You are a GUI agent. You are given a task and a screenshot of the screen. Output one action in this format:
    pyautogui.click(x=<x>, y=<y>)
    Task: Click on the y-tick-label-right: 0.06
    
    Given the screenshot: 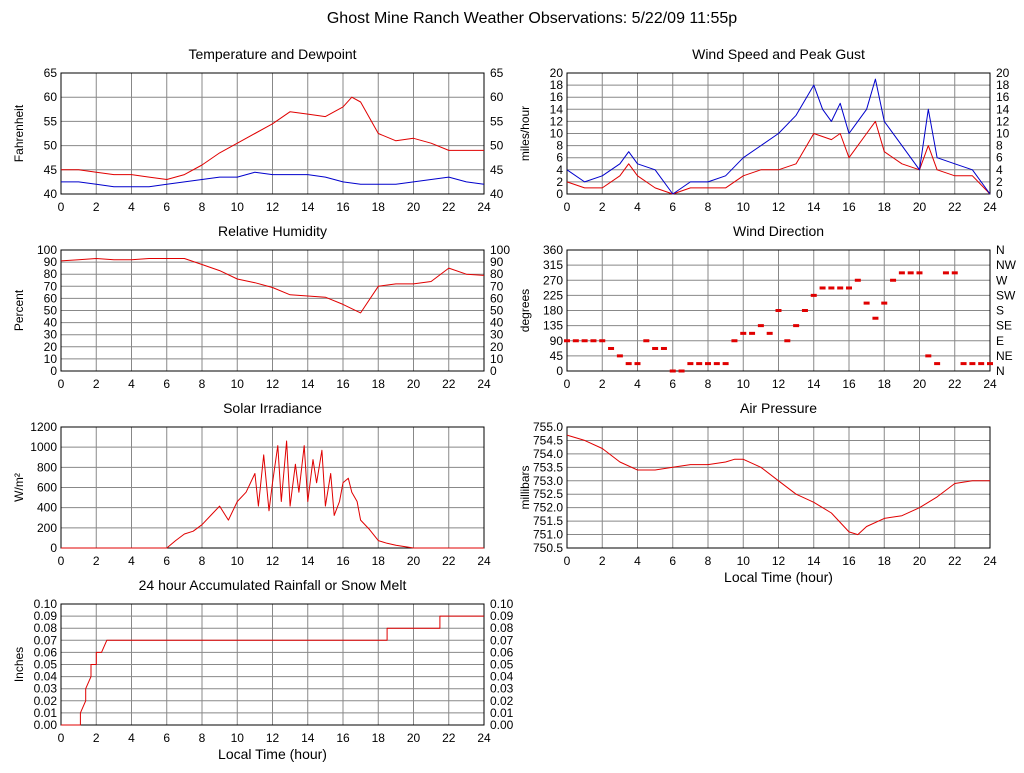 What is the action you would take?
    pyautogui.click(x=502, y=652)
    